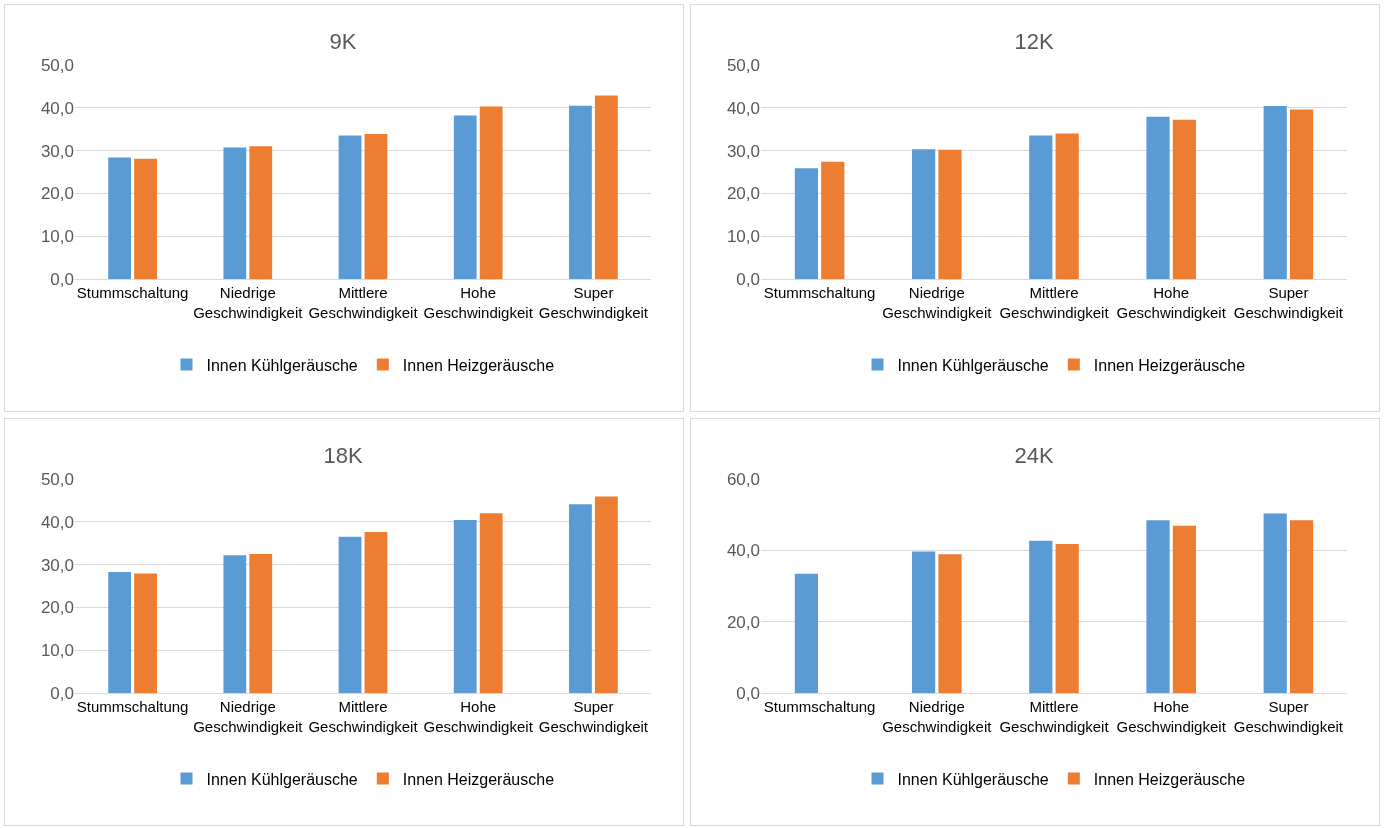  Describe the element at coordinates (1034, 455) in the screenshot. I see `chart-title: 24K` at that location.